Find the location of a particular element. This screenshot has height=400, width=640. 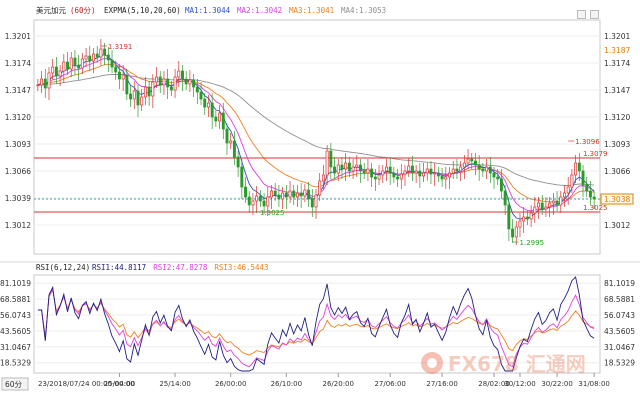

watermark-text: FX678 汇通网 is located at coordinates (517, 364).